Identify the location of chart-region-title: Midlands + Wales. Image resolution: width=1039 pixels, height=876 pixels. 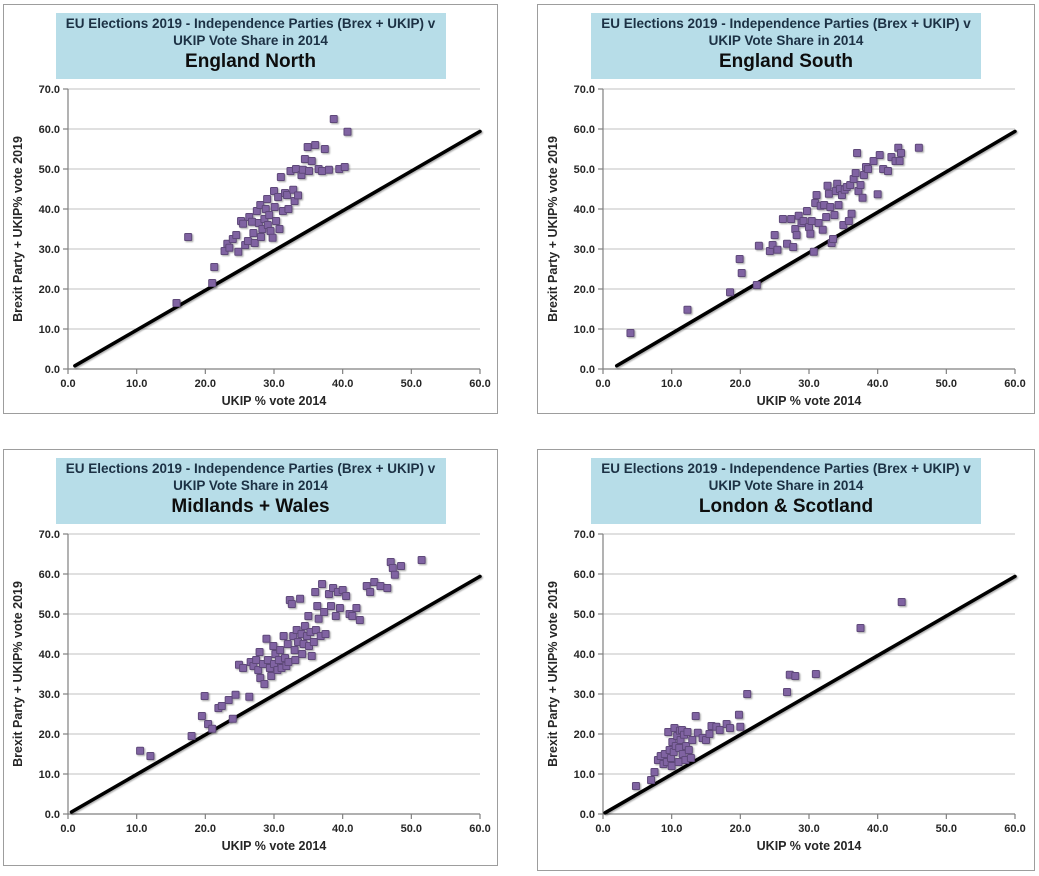
(250, 506).